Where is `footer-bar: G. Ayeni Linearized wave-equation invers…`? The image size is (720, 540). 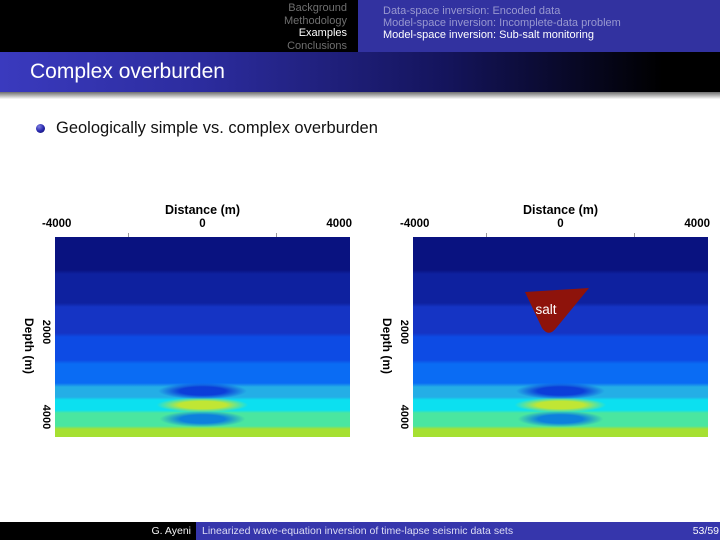
footer-bar: G. Ayeni Linearized wave-equation invers… is located at coordinates (360, 531).